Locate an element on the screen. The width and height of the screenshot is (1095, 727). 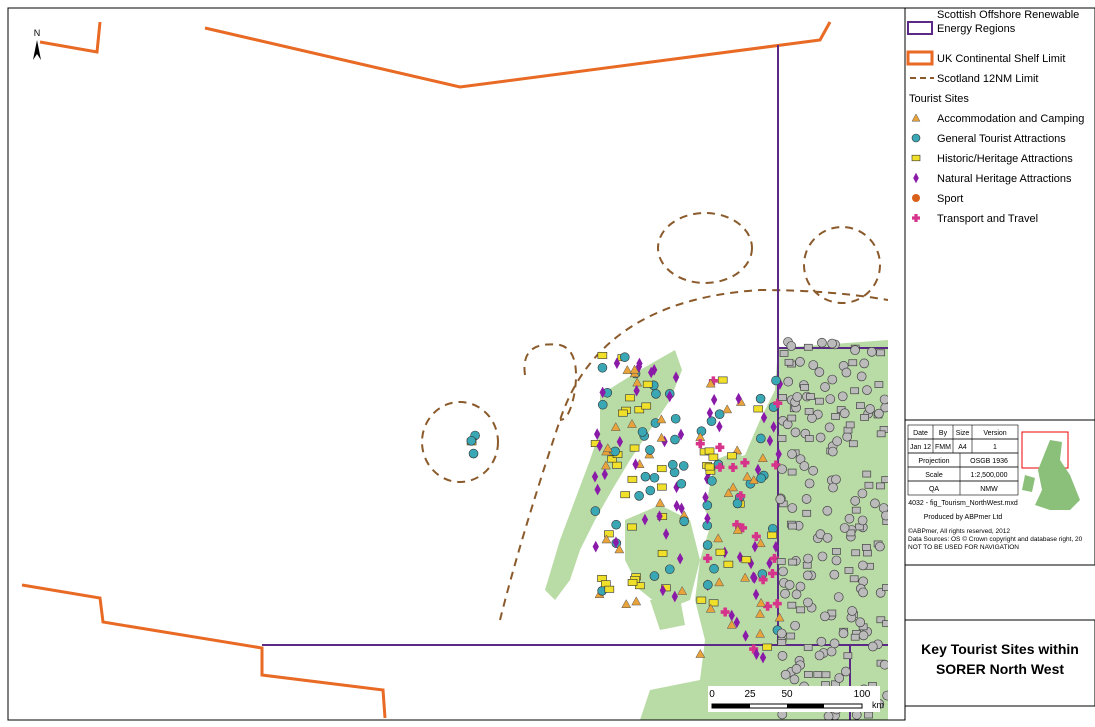
legend-label: Scotland 12NM Limit is located at coordinates (988, 79).